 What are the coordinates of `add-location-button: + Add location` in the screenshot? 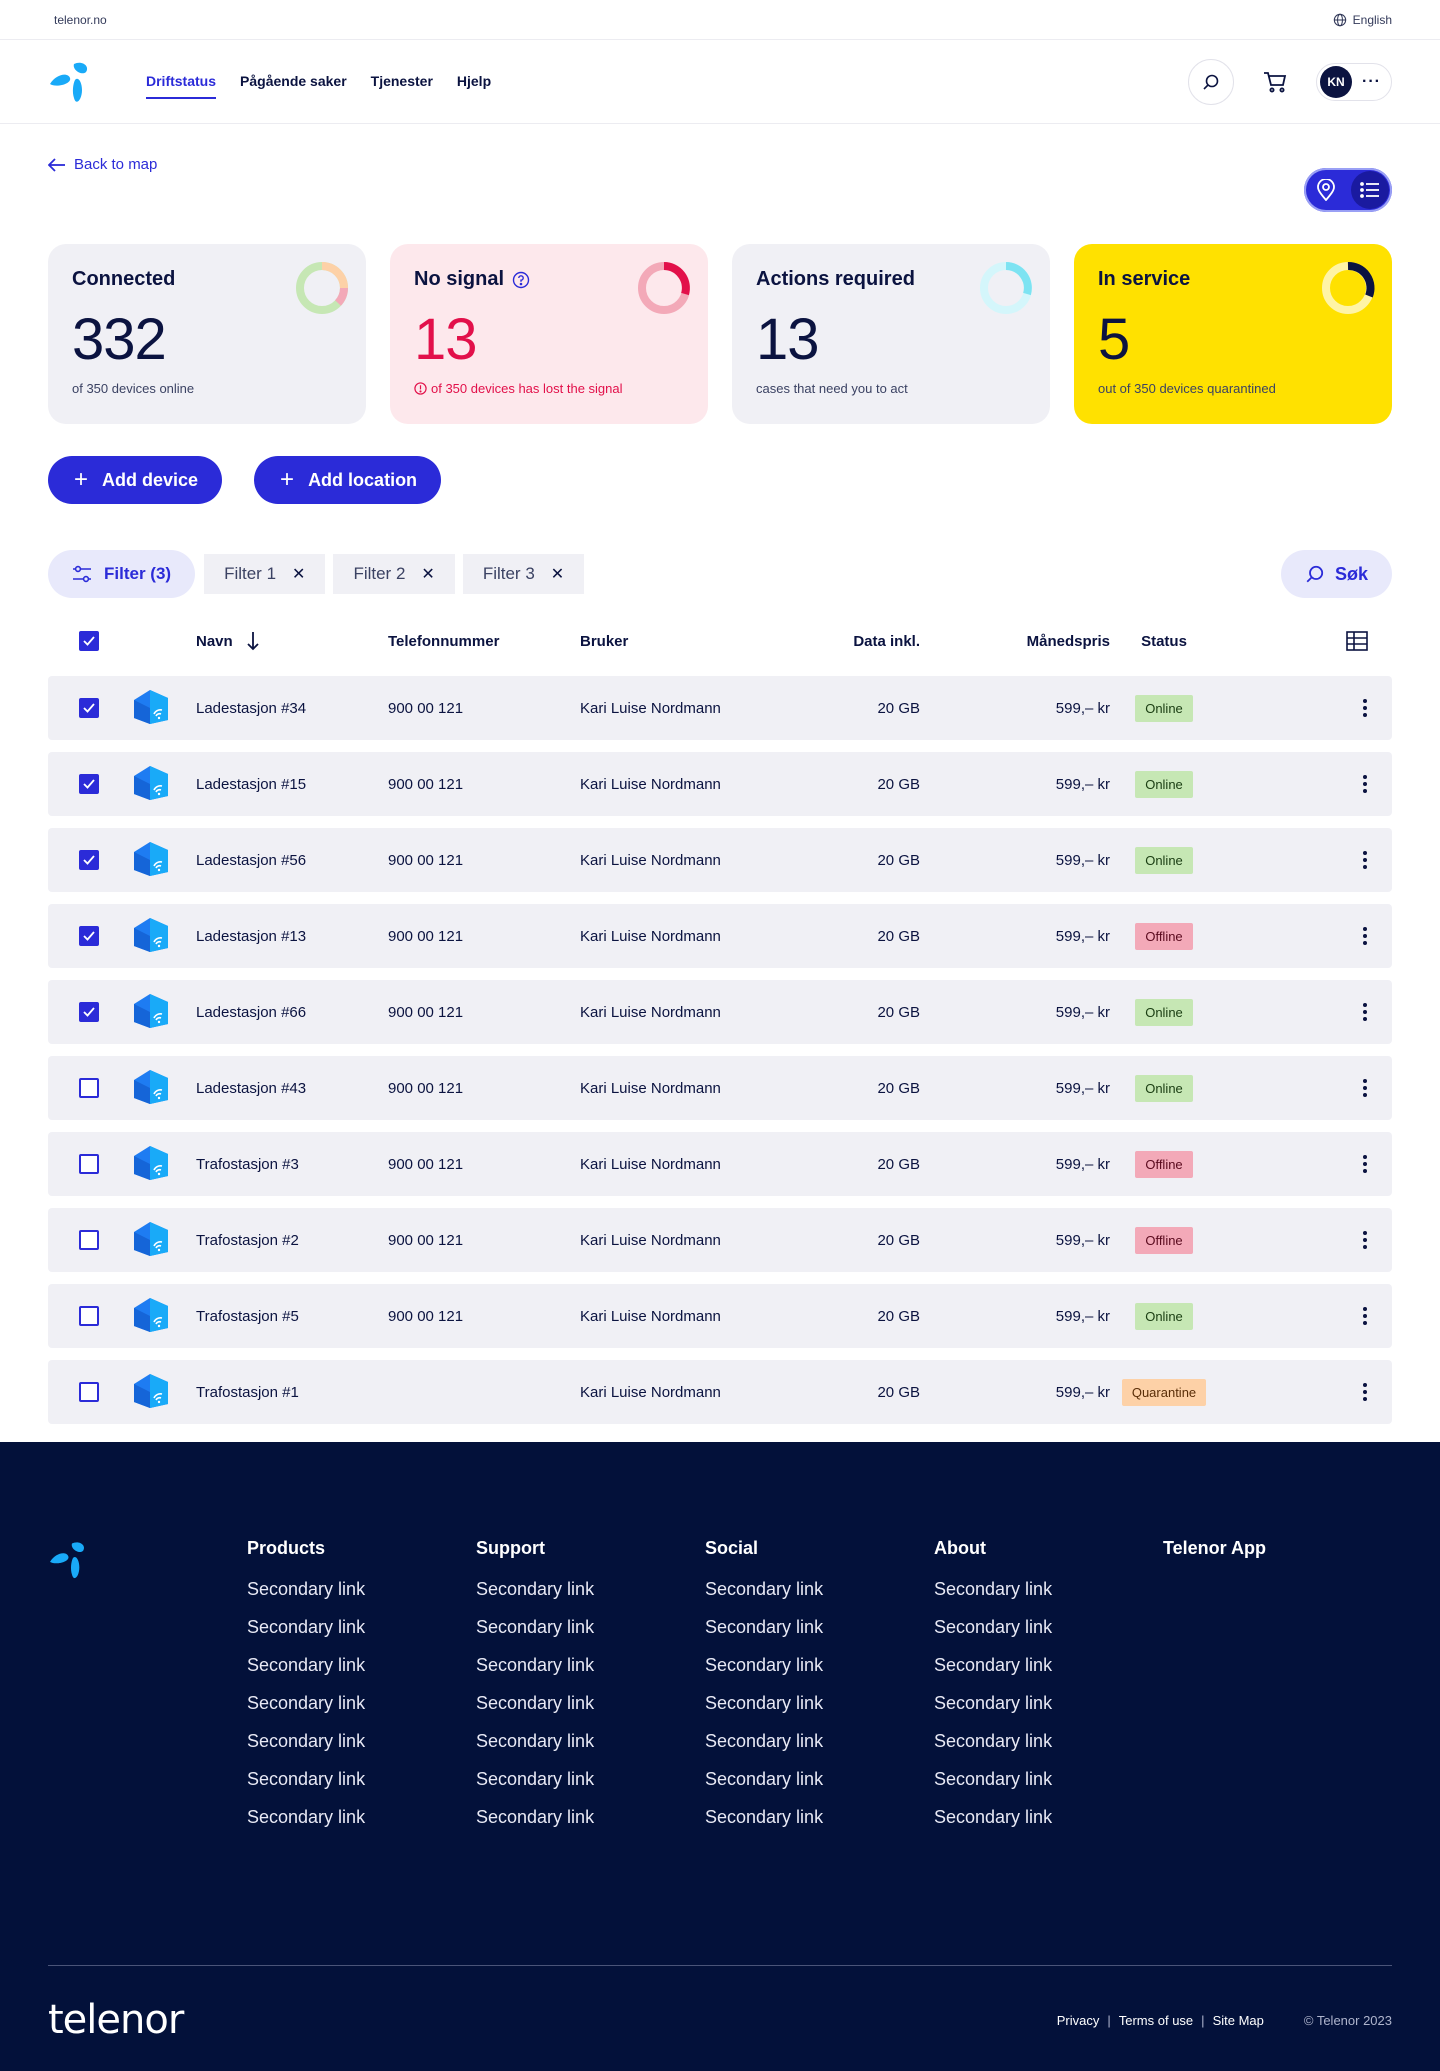 It's located at (348, 480).